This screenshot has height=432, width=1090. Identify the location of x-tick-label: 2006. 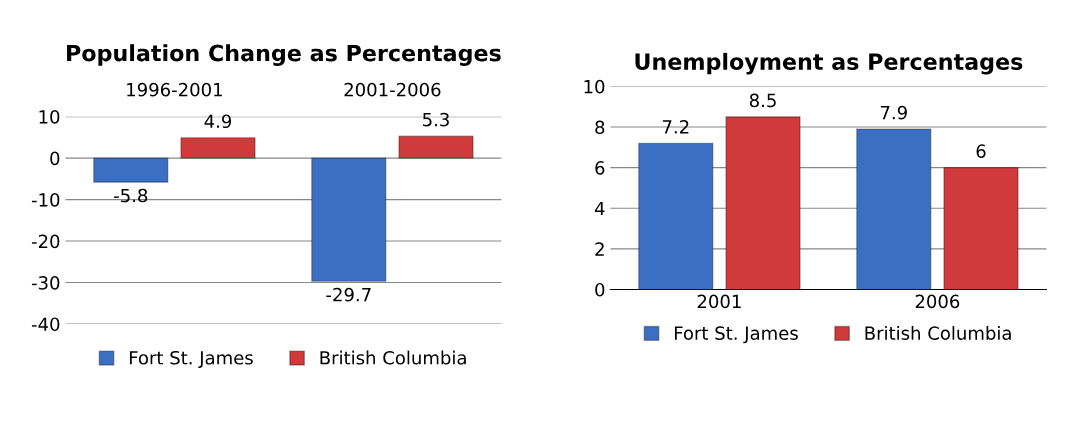
(937, 301).